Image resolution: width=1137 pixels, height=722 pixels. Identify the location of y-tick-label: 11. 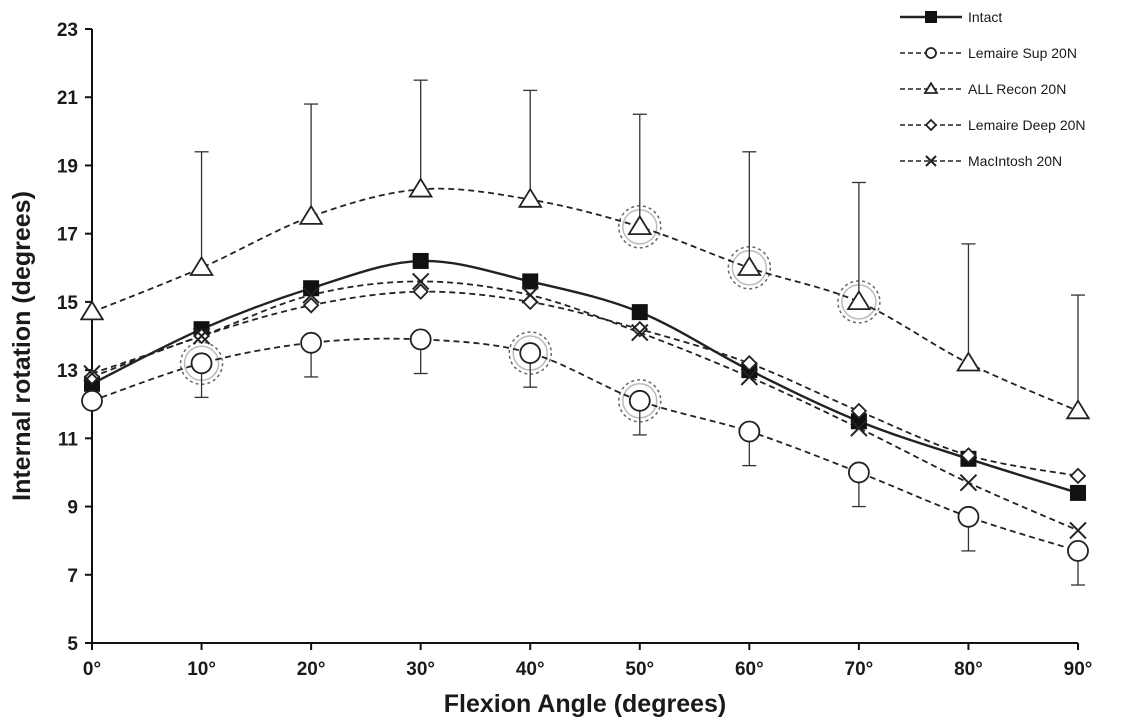
(68, 439).